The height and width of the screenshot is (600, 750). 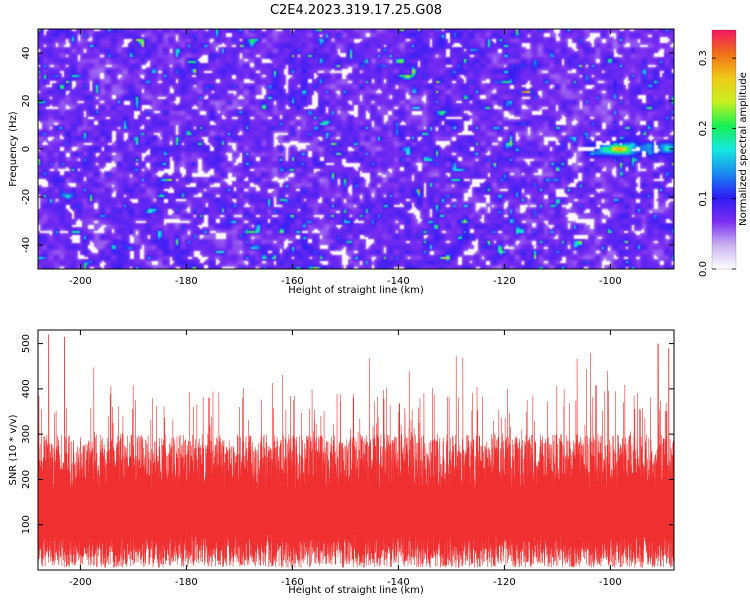 I want to click on colorbar-label: Normalized spectral amplitude, so click(x=743, y=149).